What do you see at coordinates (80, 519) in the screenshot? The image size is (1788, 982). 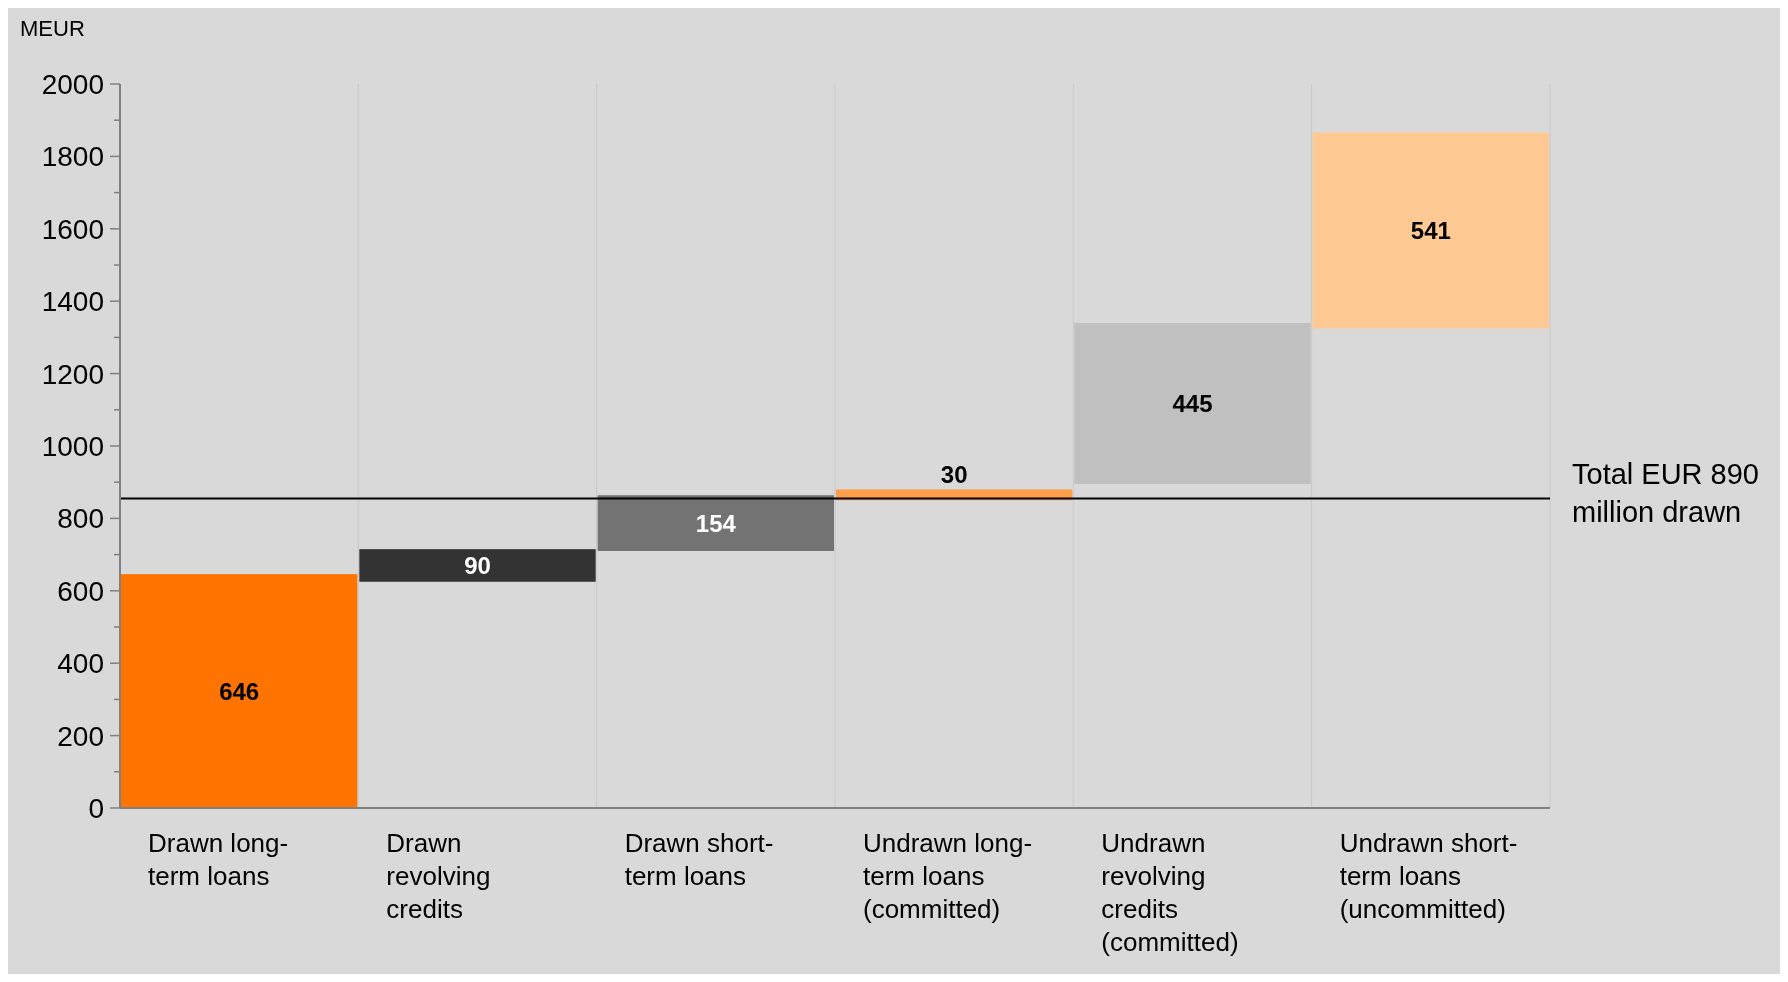 I see `y-tick-label: 800` at bounding box center [80, 519].